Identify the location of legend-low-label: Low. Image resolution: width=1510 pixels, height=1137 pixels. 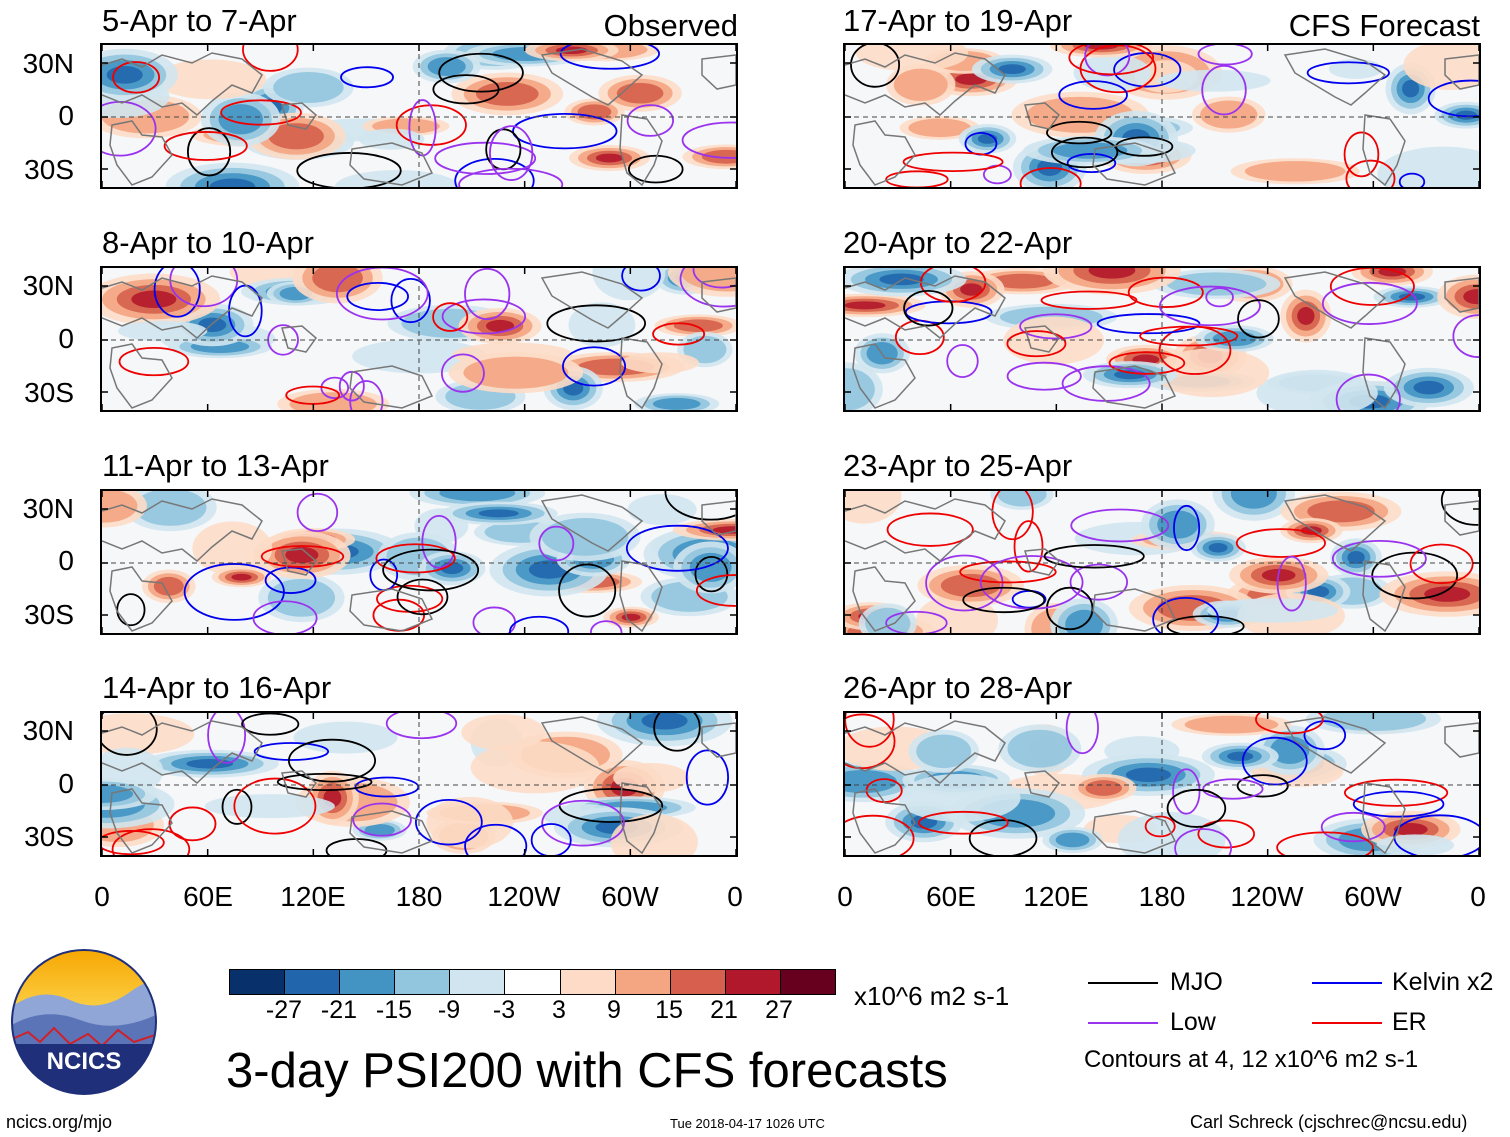
(1193, 1022).